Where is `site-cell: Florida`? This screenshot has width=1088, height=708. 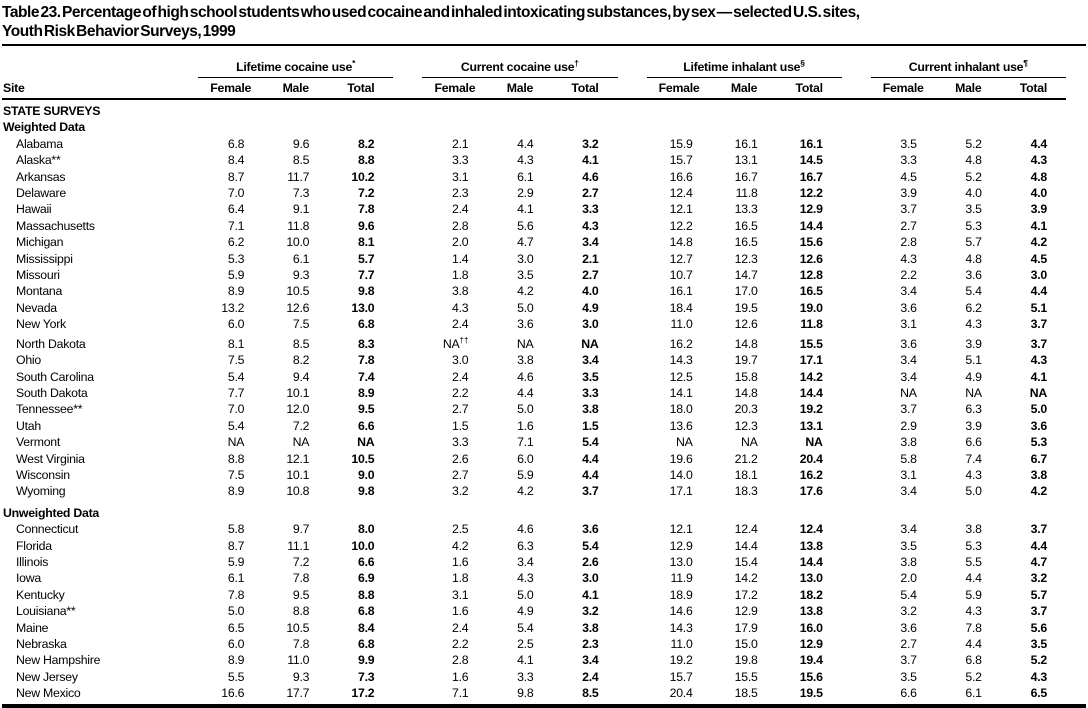
site-cell: Florida is located at coordinates (34, 545).